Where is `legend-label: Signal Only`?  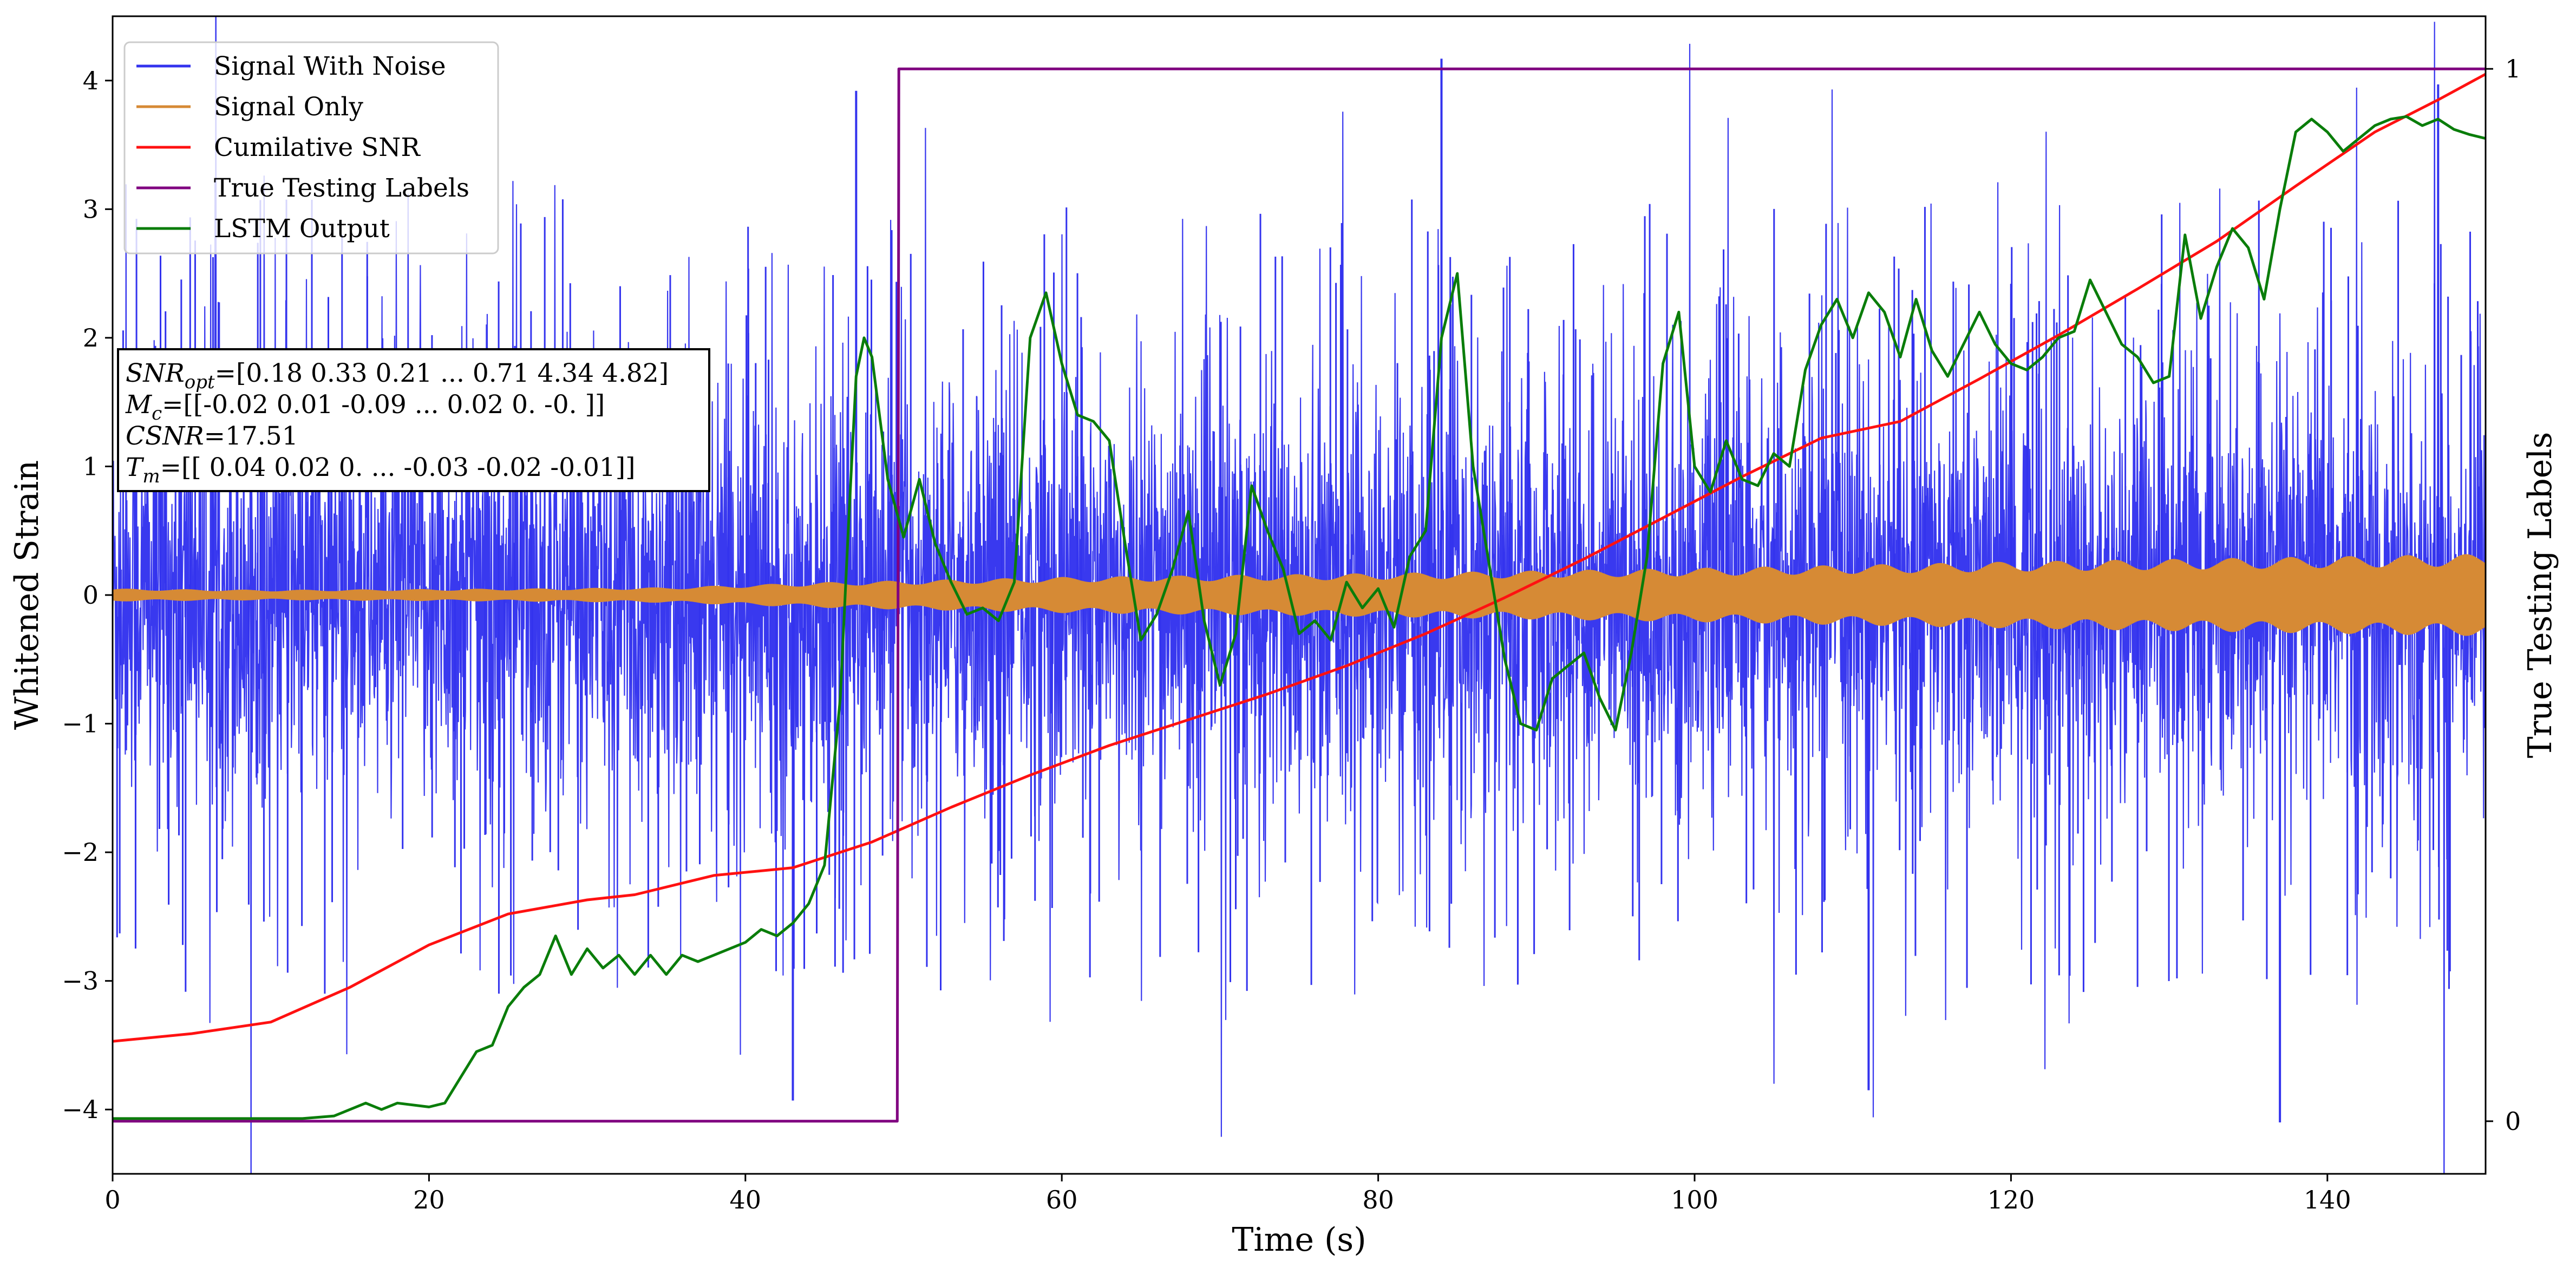
legend-label: Signal Only is located at coordinates (288, 107).